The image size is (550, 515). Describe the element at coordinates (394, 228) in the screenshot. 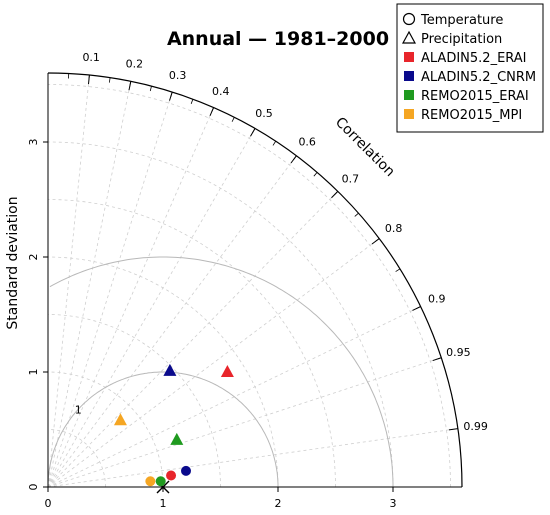

I see `correlation-tick-label: 0.8` at that location.